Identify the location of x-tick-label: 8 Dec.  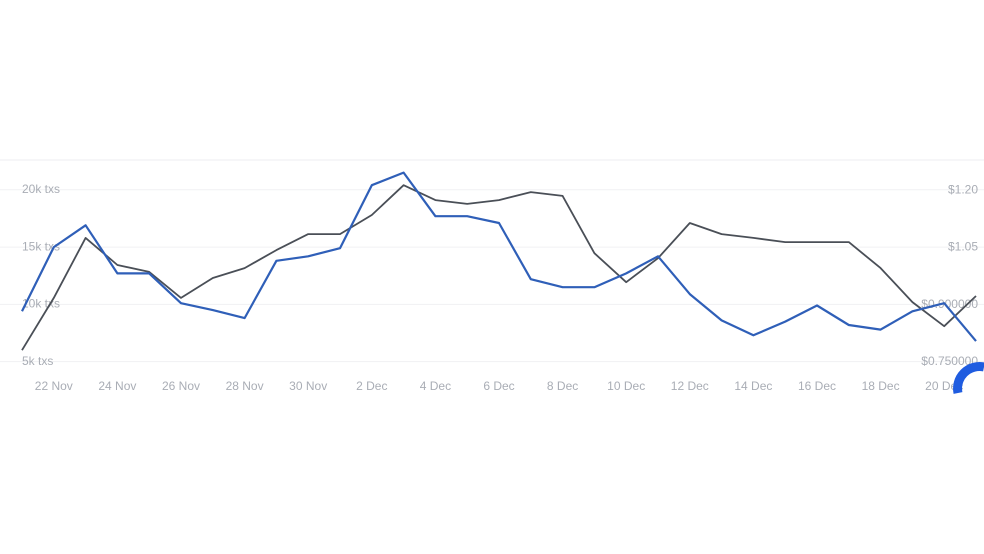
(562, 386).